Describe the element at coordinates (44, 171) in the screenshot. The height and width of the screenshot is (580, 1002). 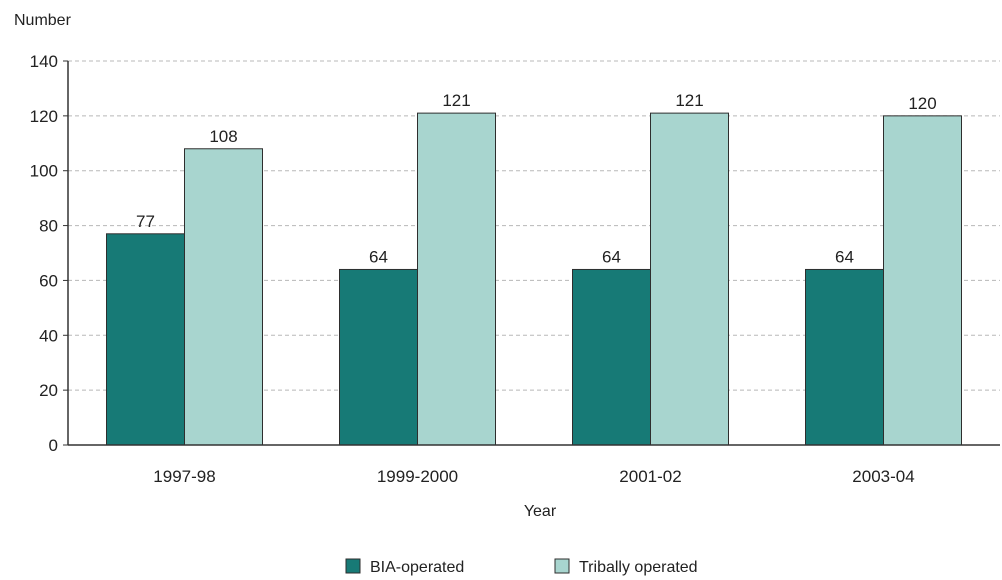
I see `y-tick-label: 100` at that location.